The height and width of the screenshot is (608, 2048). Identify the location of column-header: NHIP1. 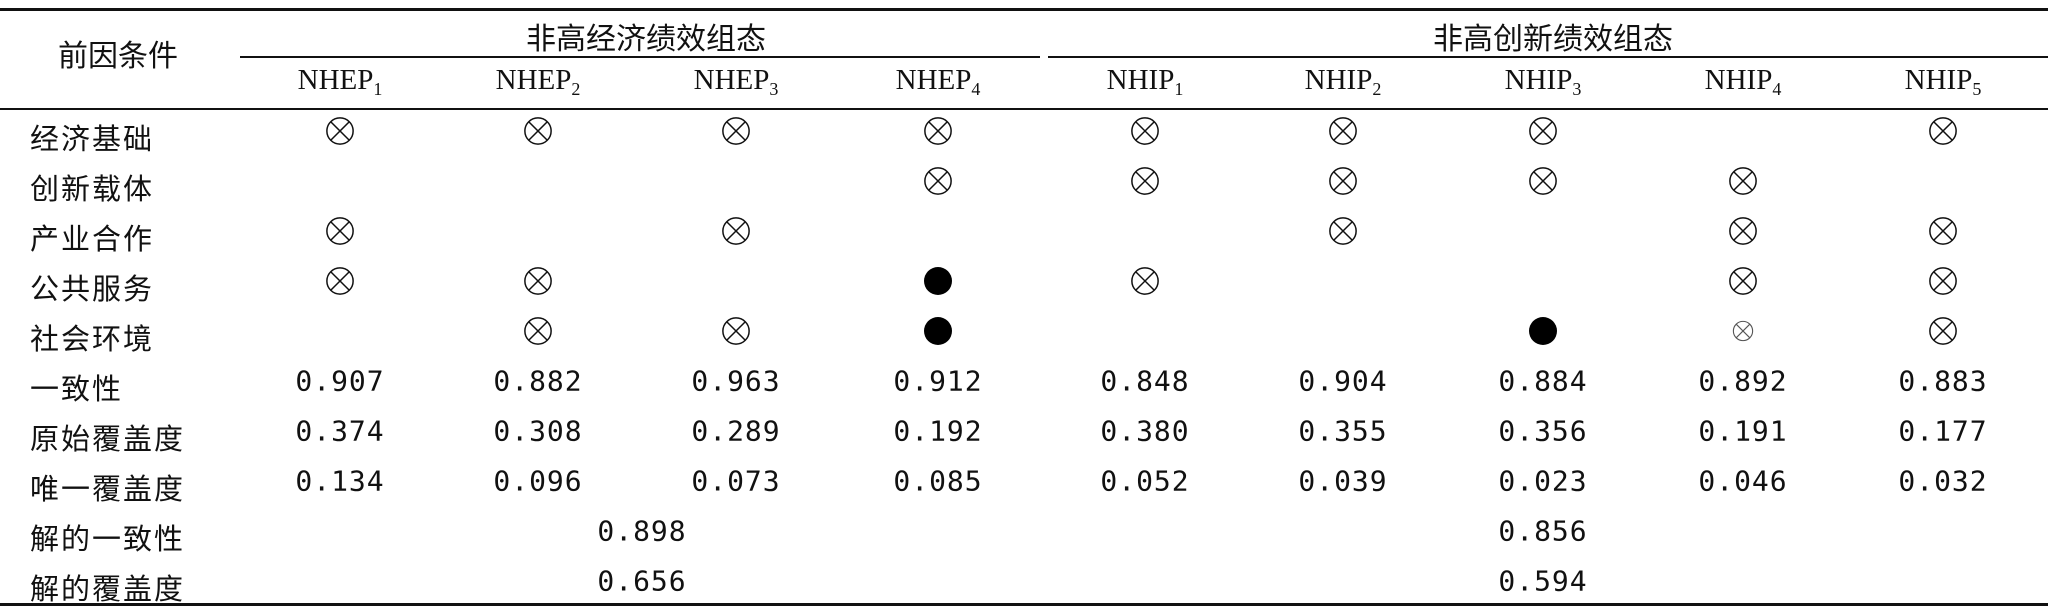
(1145, 82).